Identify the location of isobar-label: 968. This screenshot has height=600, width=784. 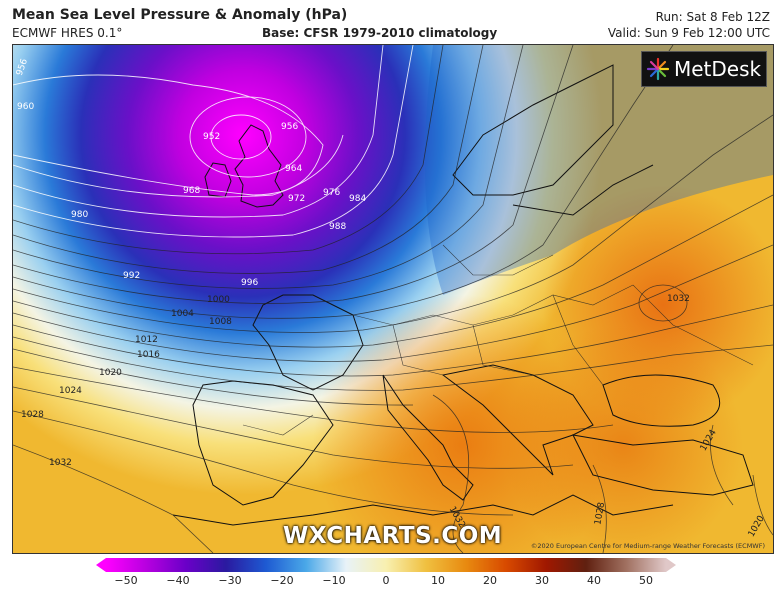
(191, 191).